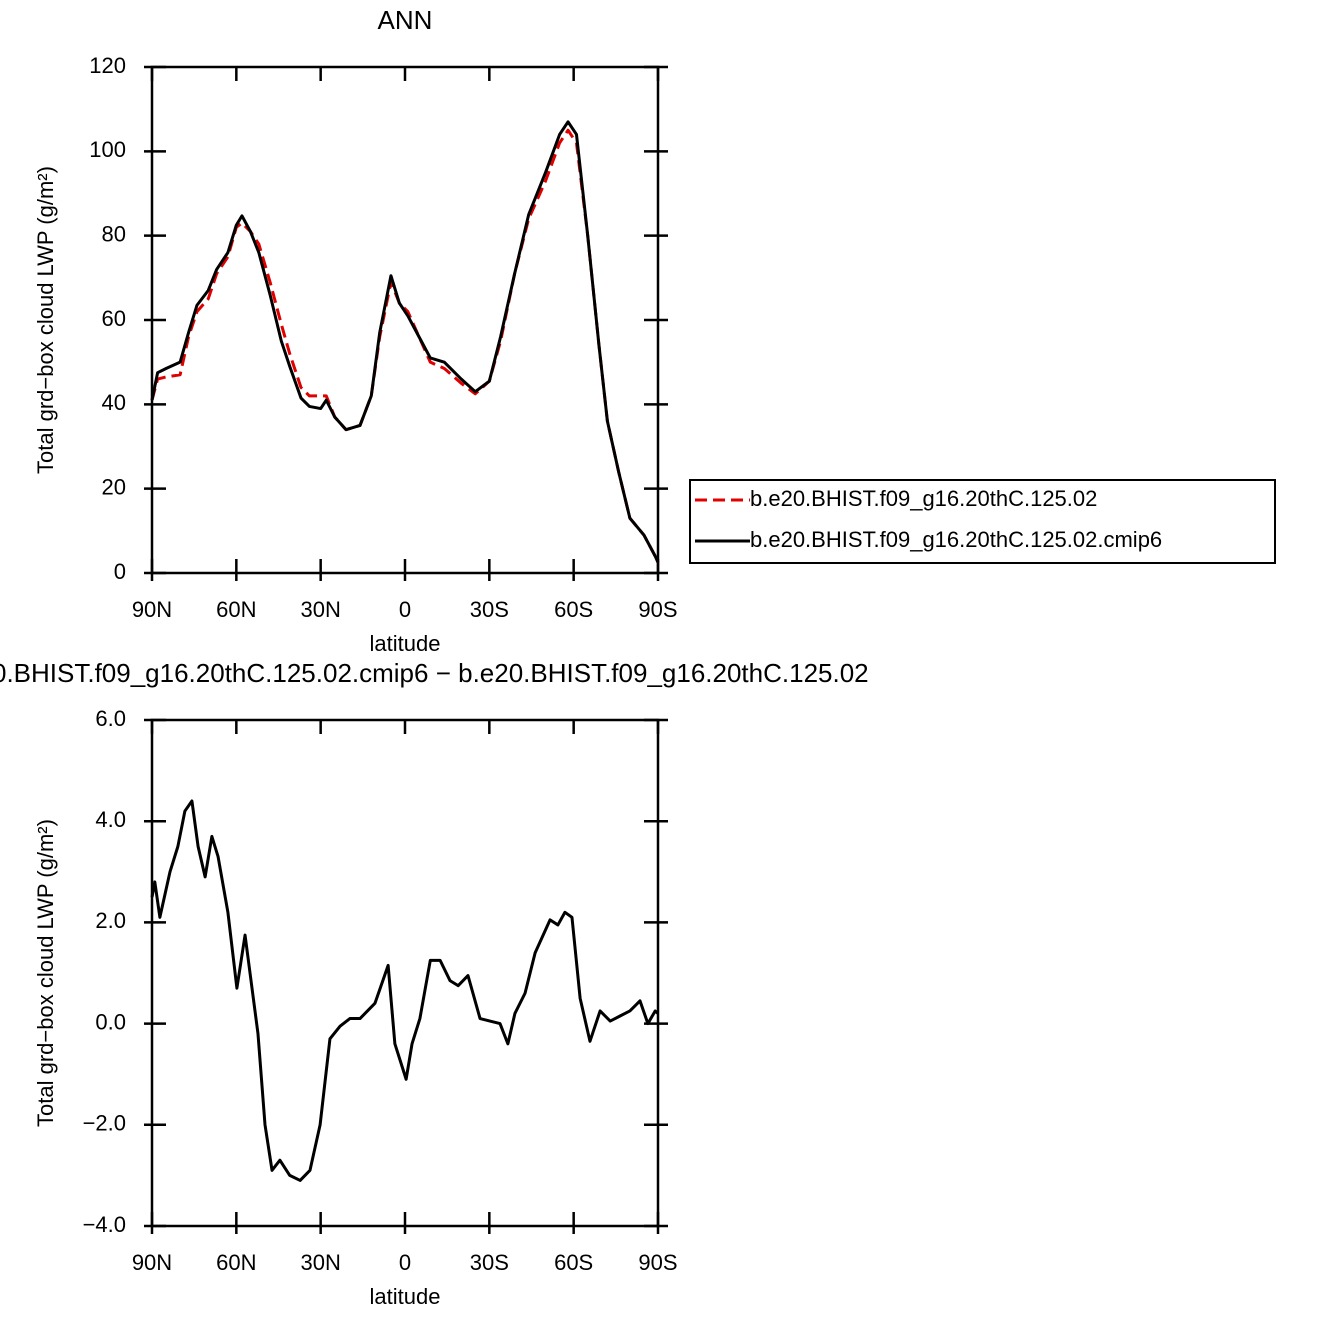 The height and width of the screenshot is (1319, 1319). Describe the element at coordinates (110, 819) in the screenshot. I see `y-tick-label: 4.0` at that location.